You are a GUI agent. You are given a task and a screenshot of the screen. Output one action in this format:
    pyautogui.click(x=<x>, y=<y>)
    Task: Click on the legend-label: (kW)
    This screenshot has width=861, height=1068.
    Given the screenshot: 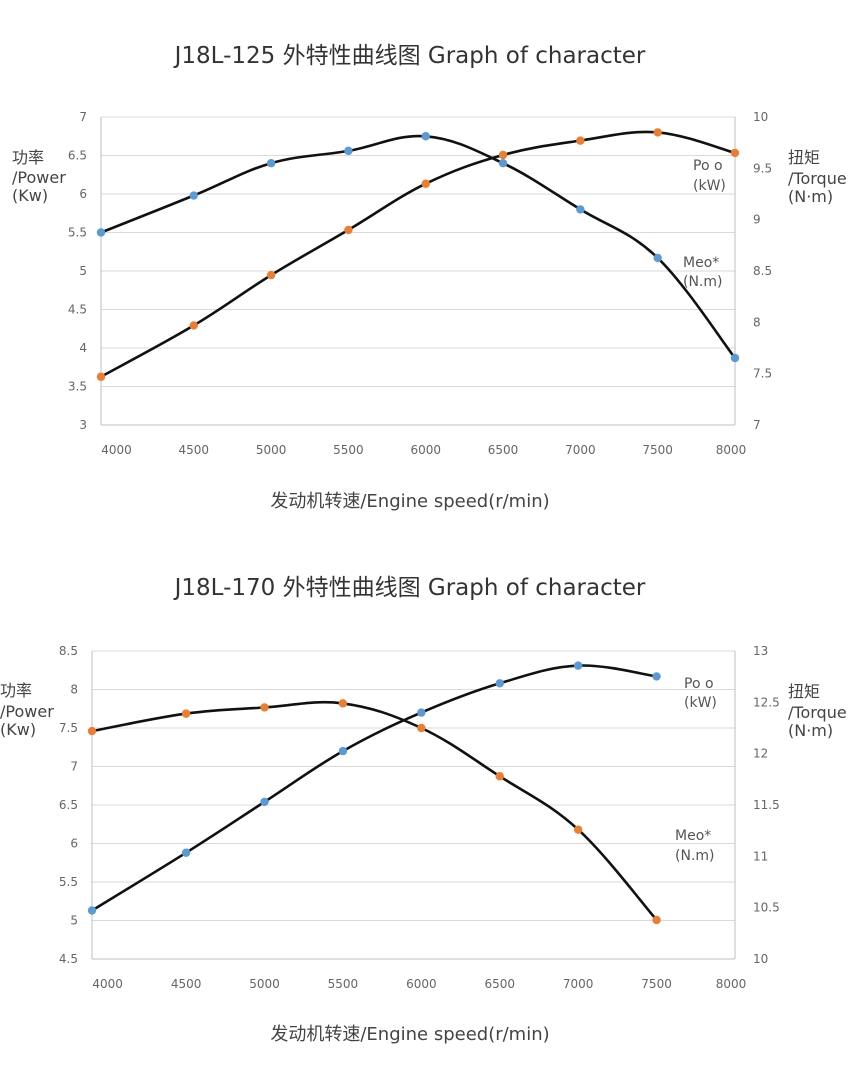 What is the action you would take?
    pyautogui.click(x=700, y=703)
    